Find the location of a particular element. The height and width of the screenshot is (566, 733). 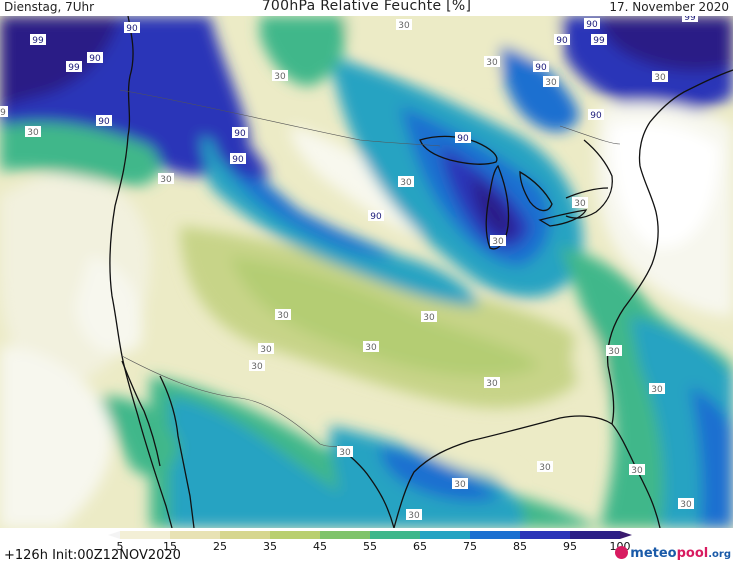

colorbar-tick-label: 65 is located at coordinates (420, 546).